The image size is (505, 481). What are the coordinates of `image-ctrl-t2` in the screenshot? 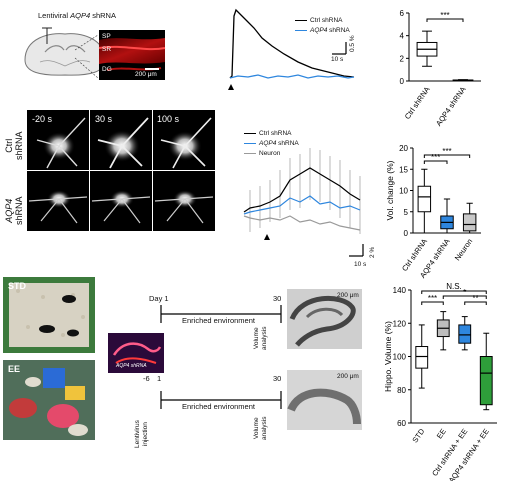 It's located at (121, 140).